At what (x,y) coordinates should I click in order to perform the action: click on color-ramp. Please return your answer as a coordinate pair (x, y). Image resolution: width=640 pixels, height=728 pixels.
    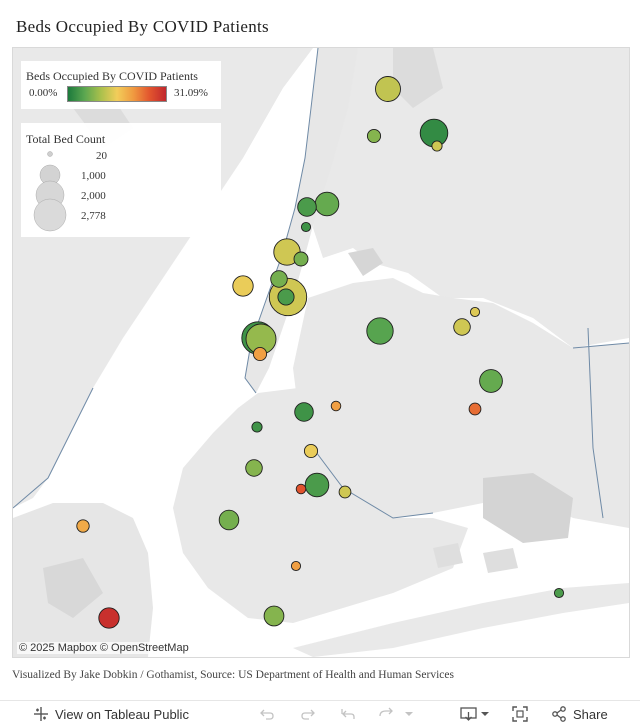
    Looking at the image, I should click on (117, 94).